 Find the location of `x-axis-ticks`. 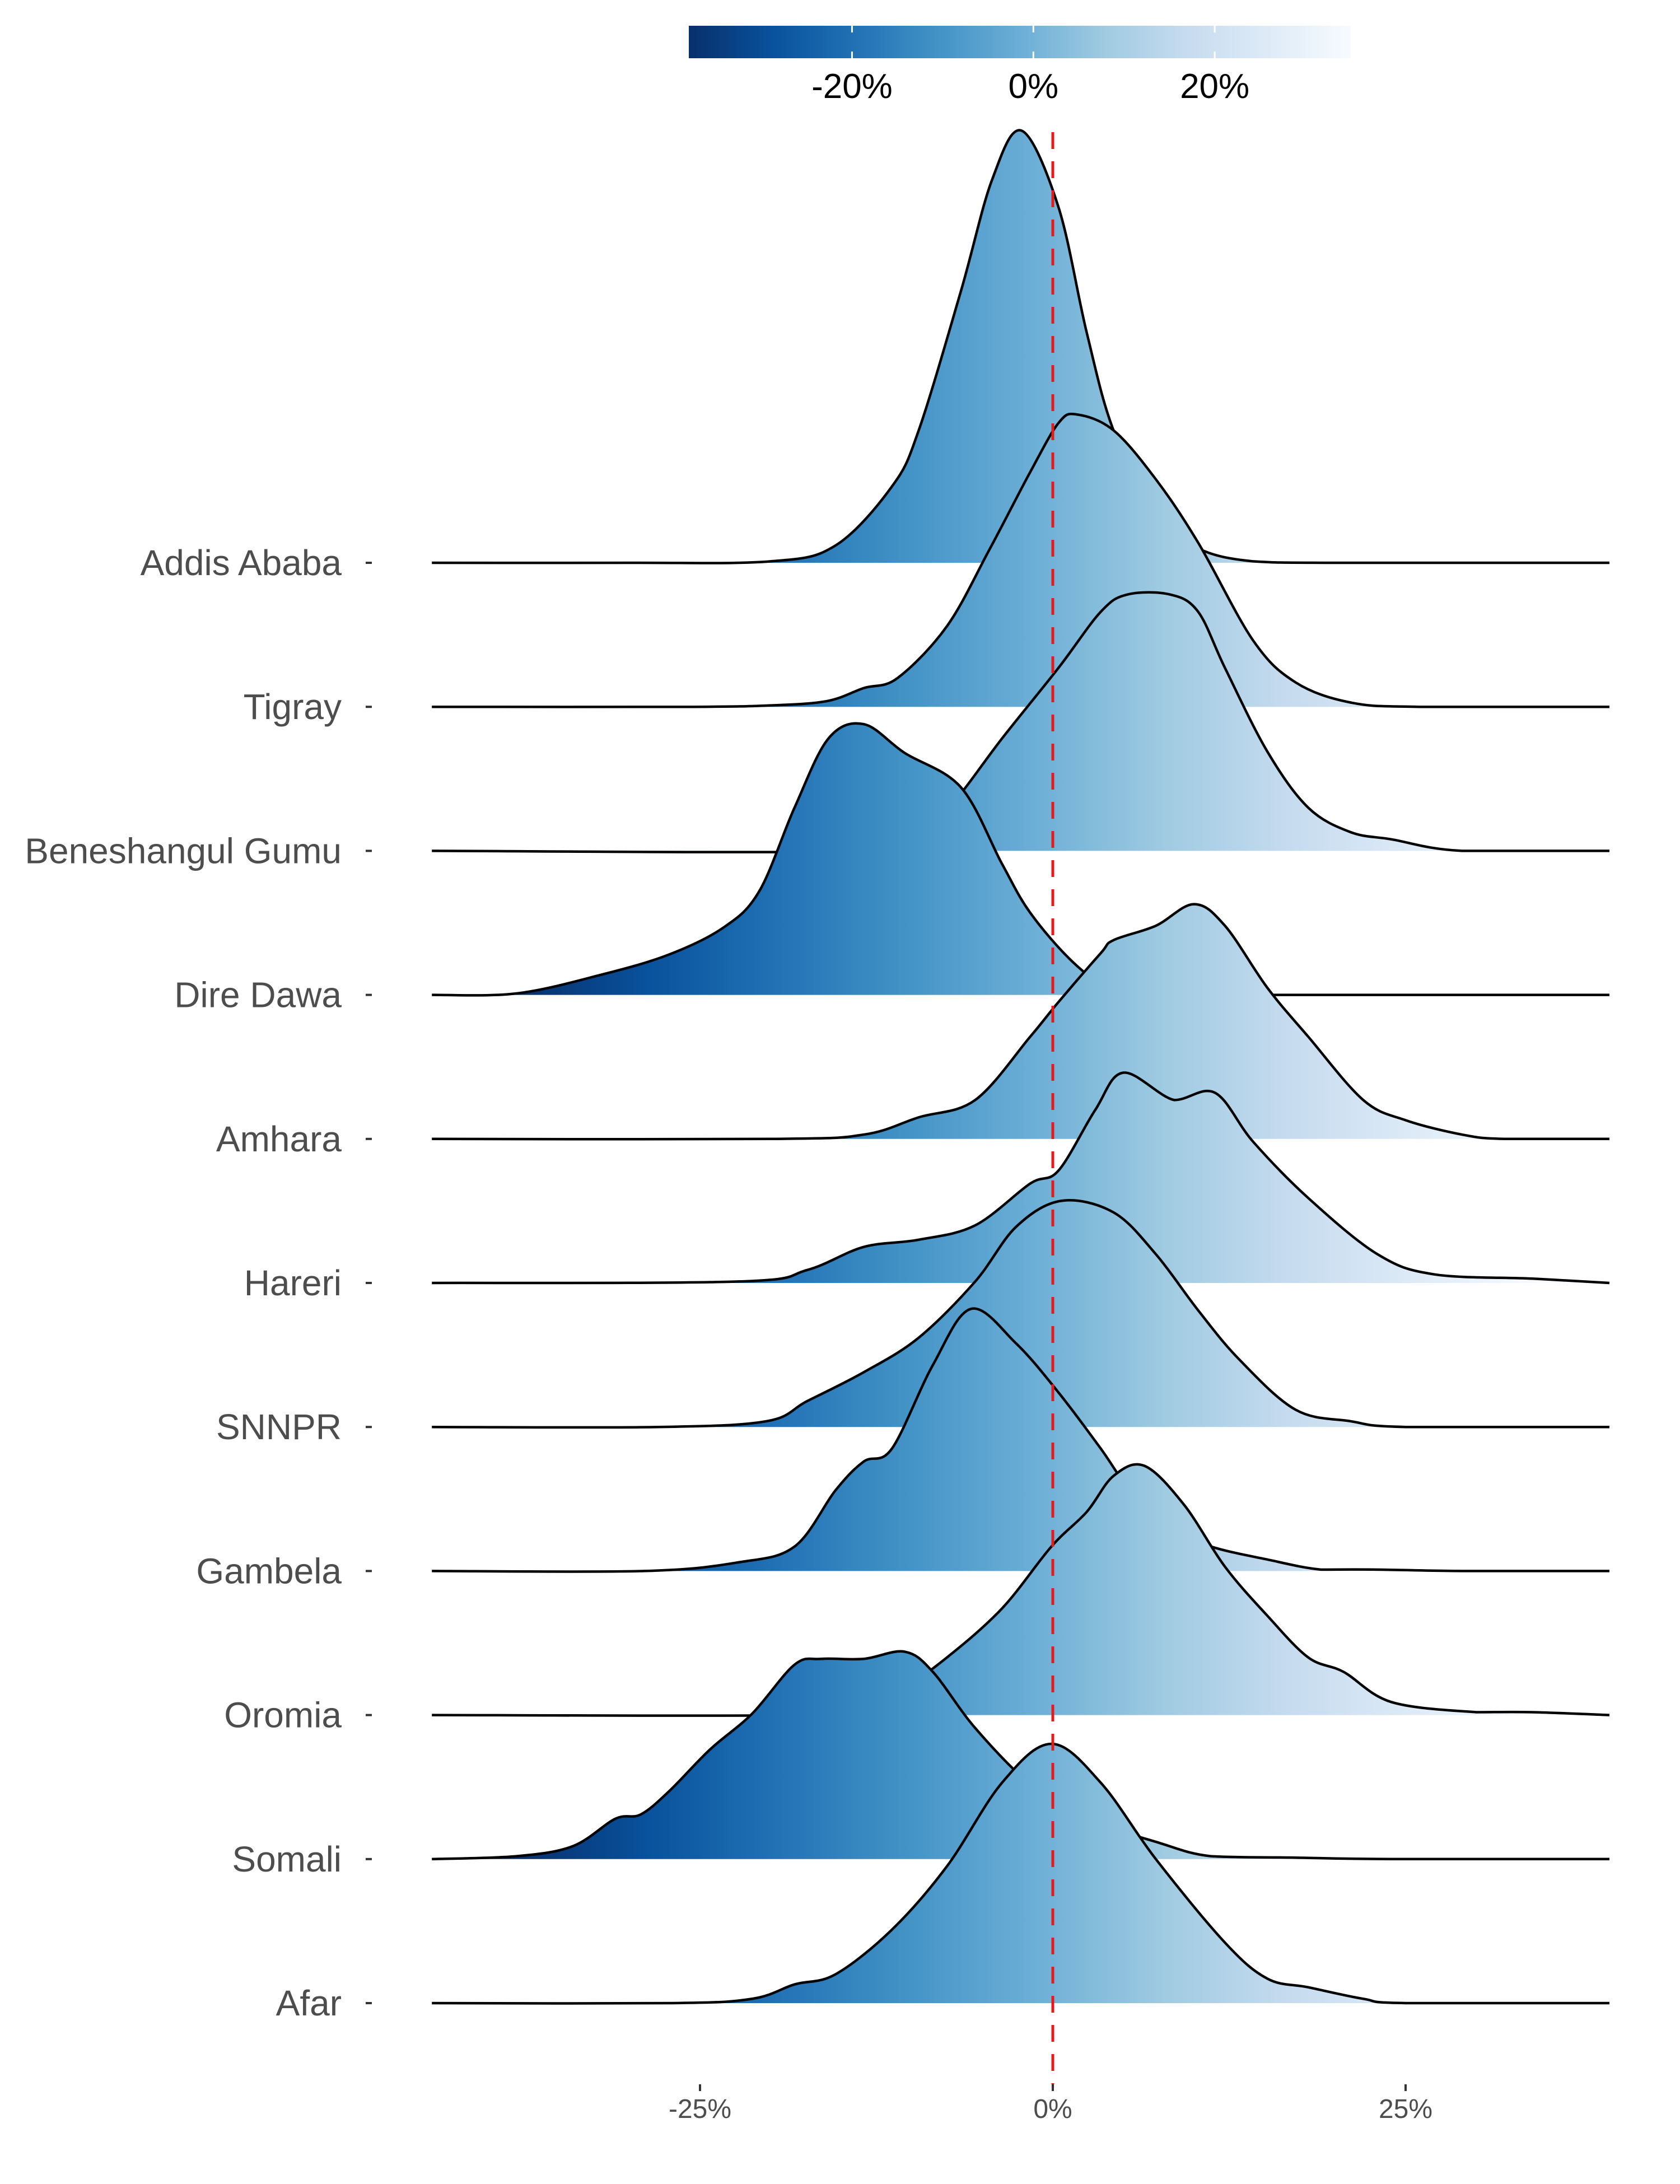

x-axis-ticks is located at coordinates (1053, 2088).